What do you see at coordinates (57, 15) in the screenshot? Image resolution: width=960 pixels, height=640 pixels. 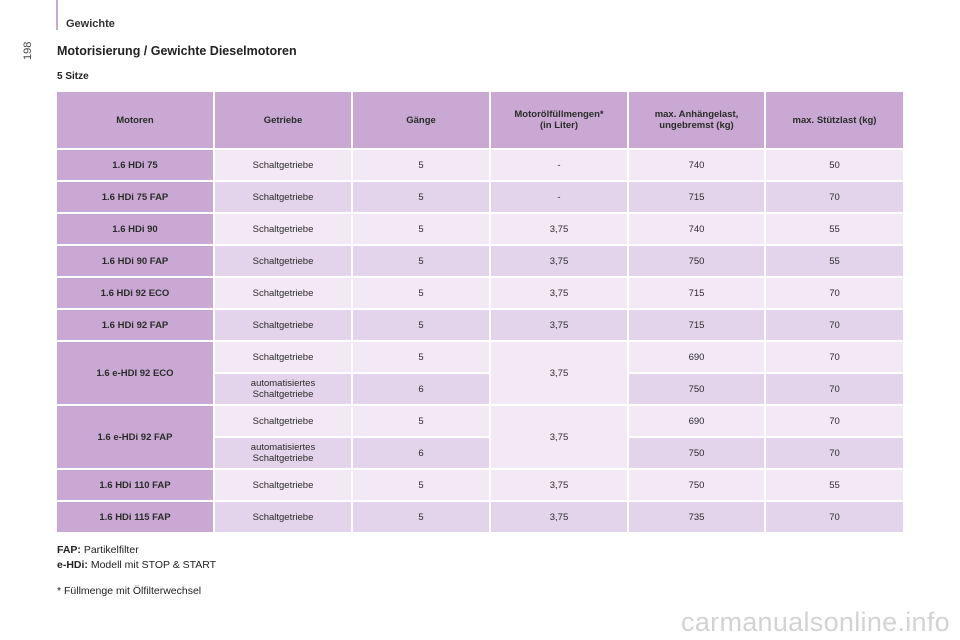 I see `section-marker-bar` at bounding box center [57, 15].